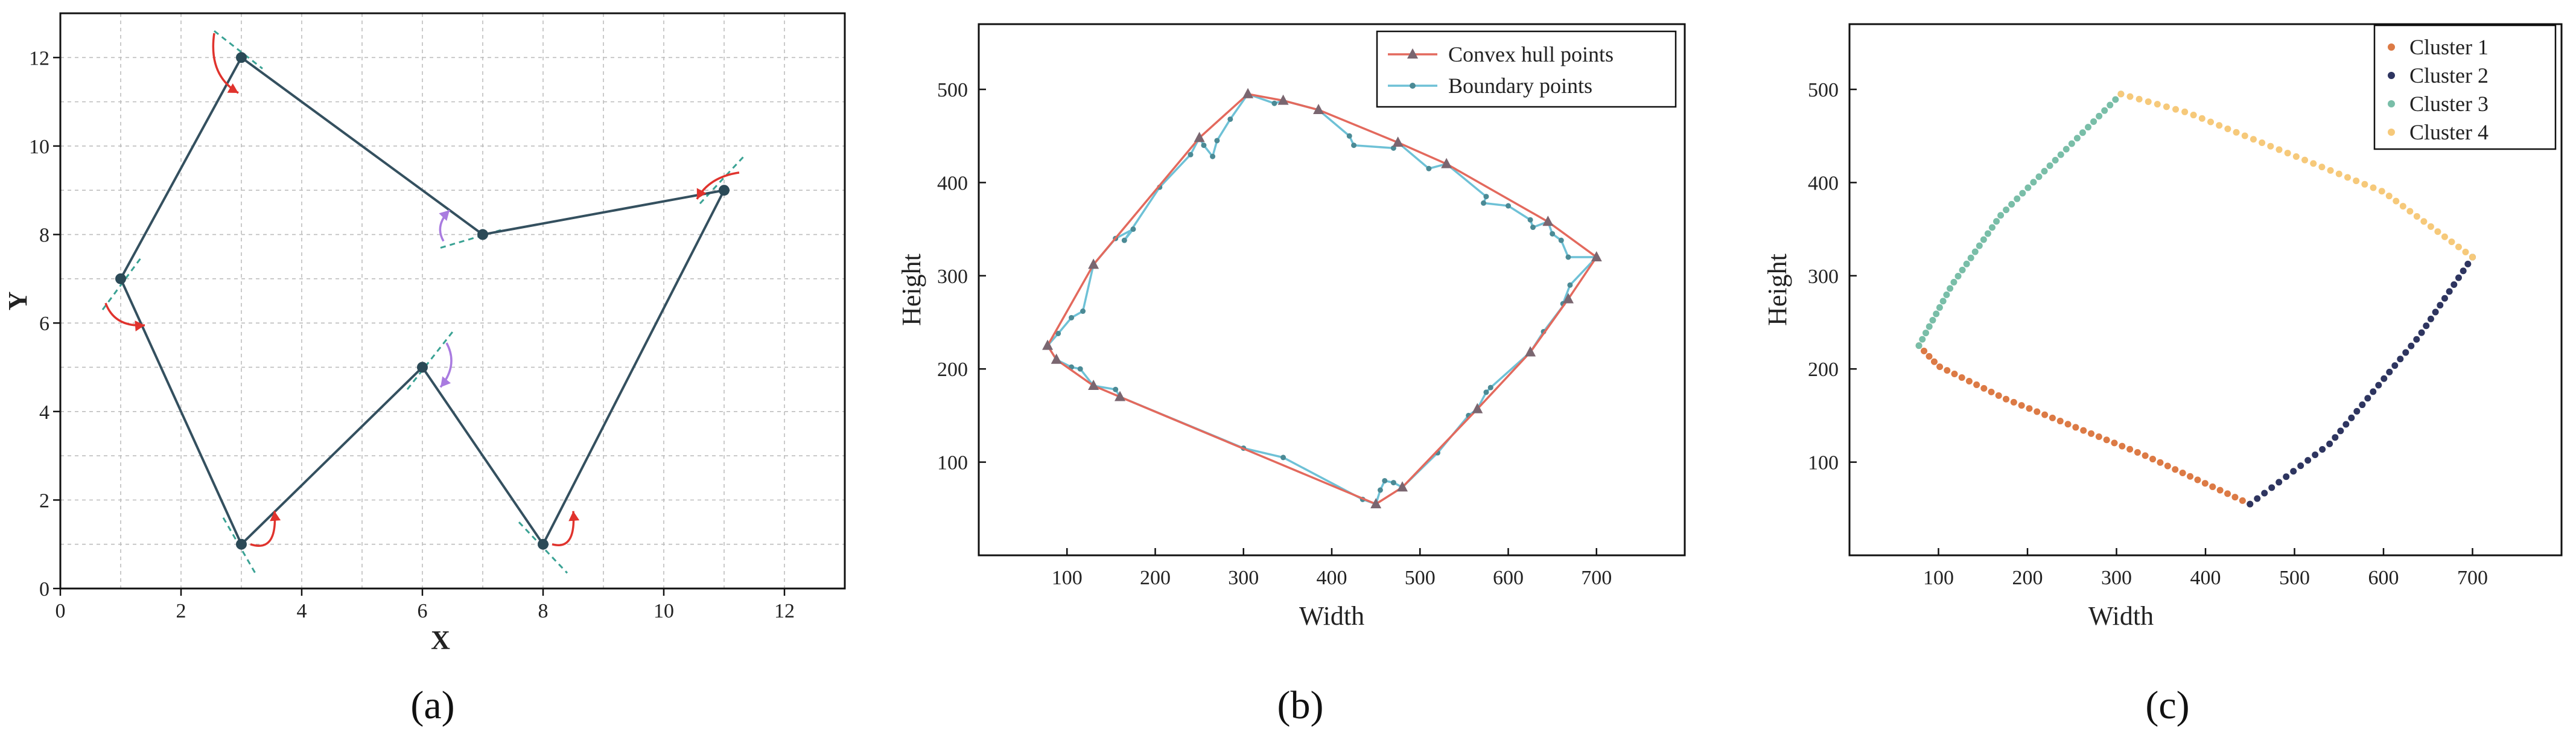 The width and height of the screenshot is (2576, 737). What do you see at coordinates (2383, 578) in the screenshot?
I see `panel-c-xtick-label: 600` at bounding box center [2383, 578].